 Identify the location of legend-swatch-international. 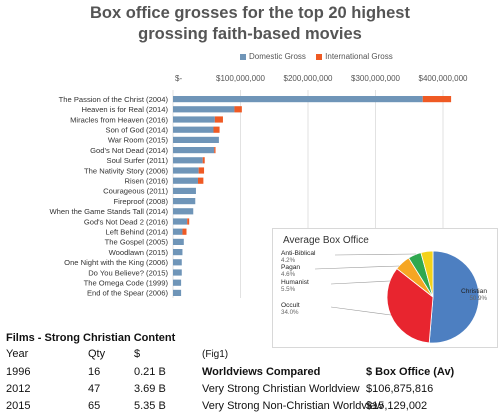
(319, 56).